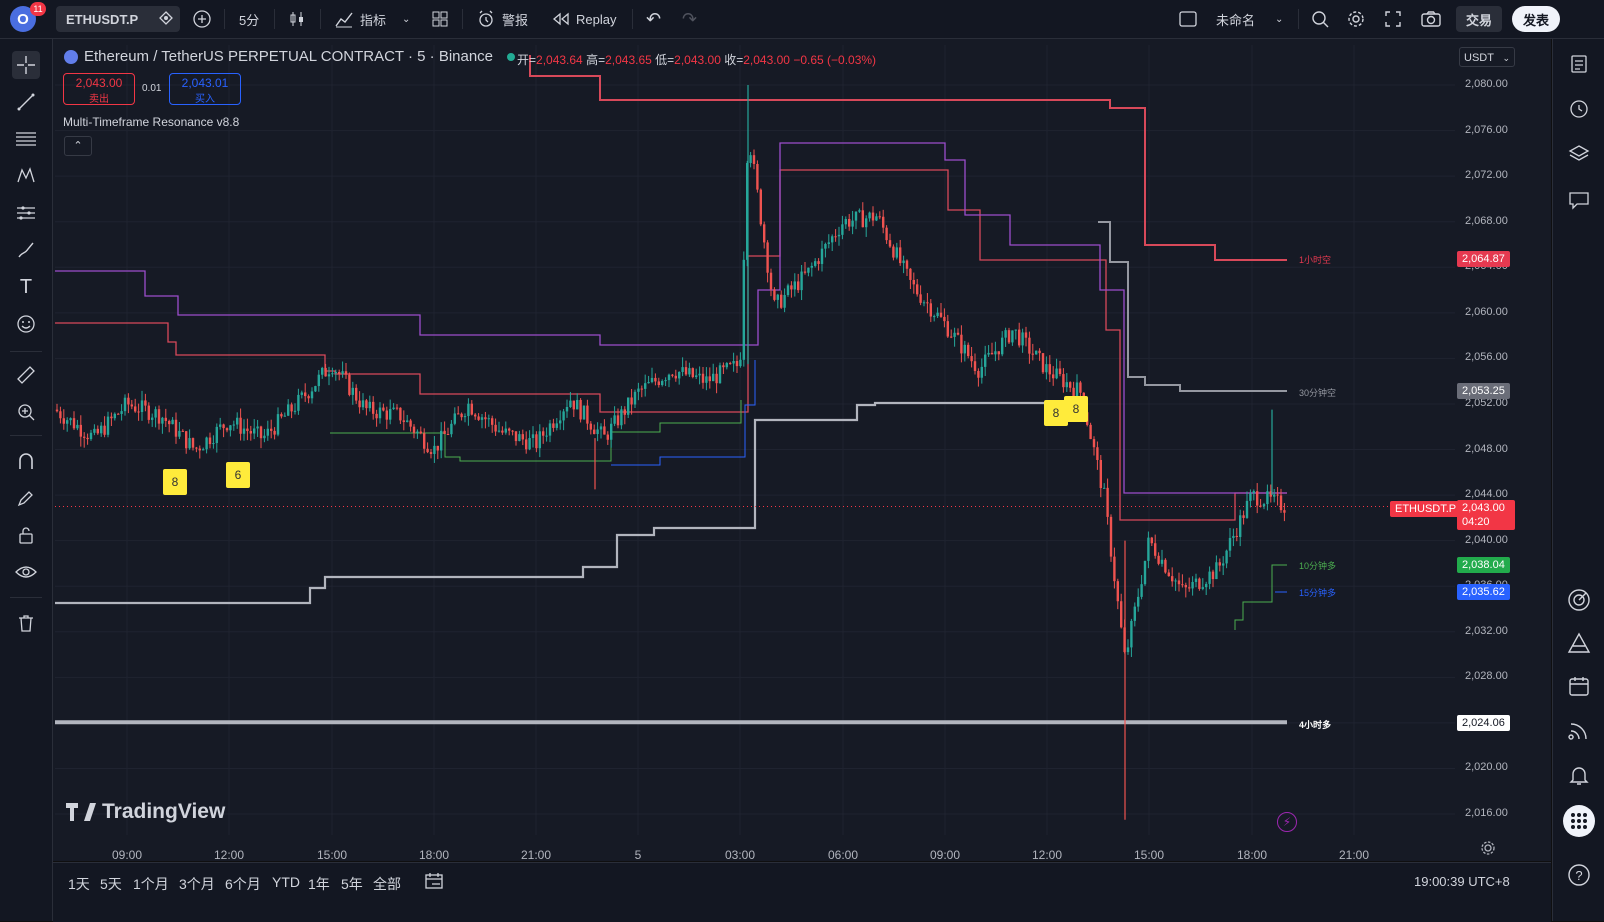 The width and height of the screenshot is (1604, 922). I want to click on undo-icon: ↶, so click(654, 18).